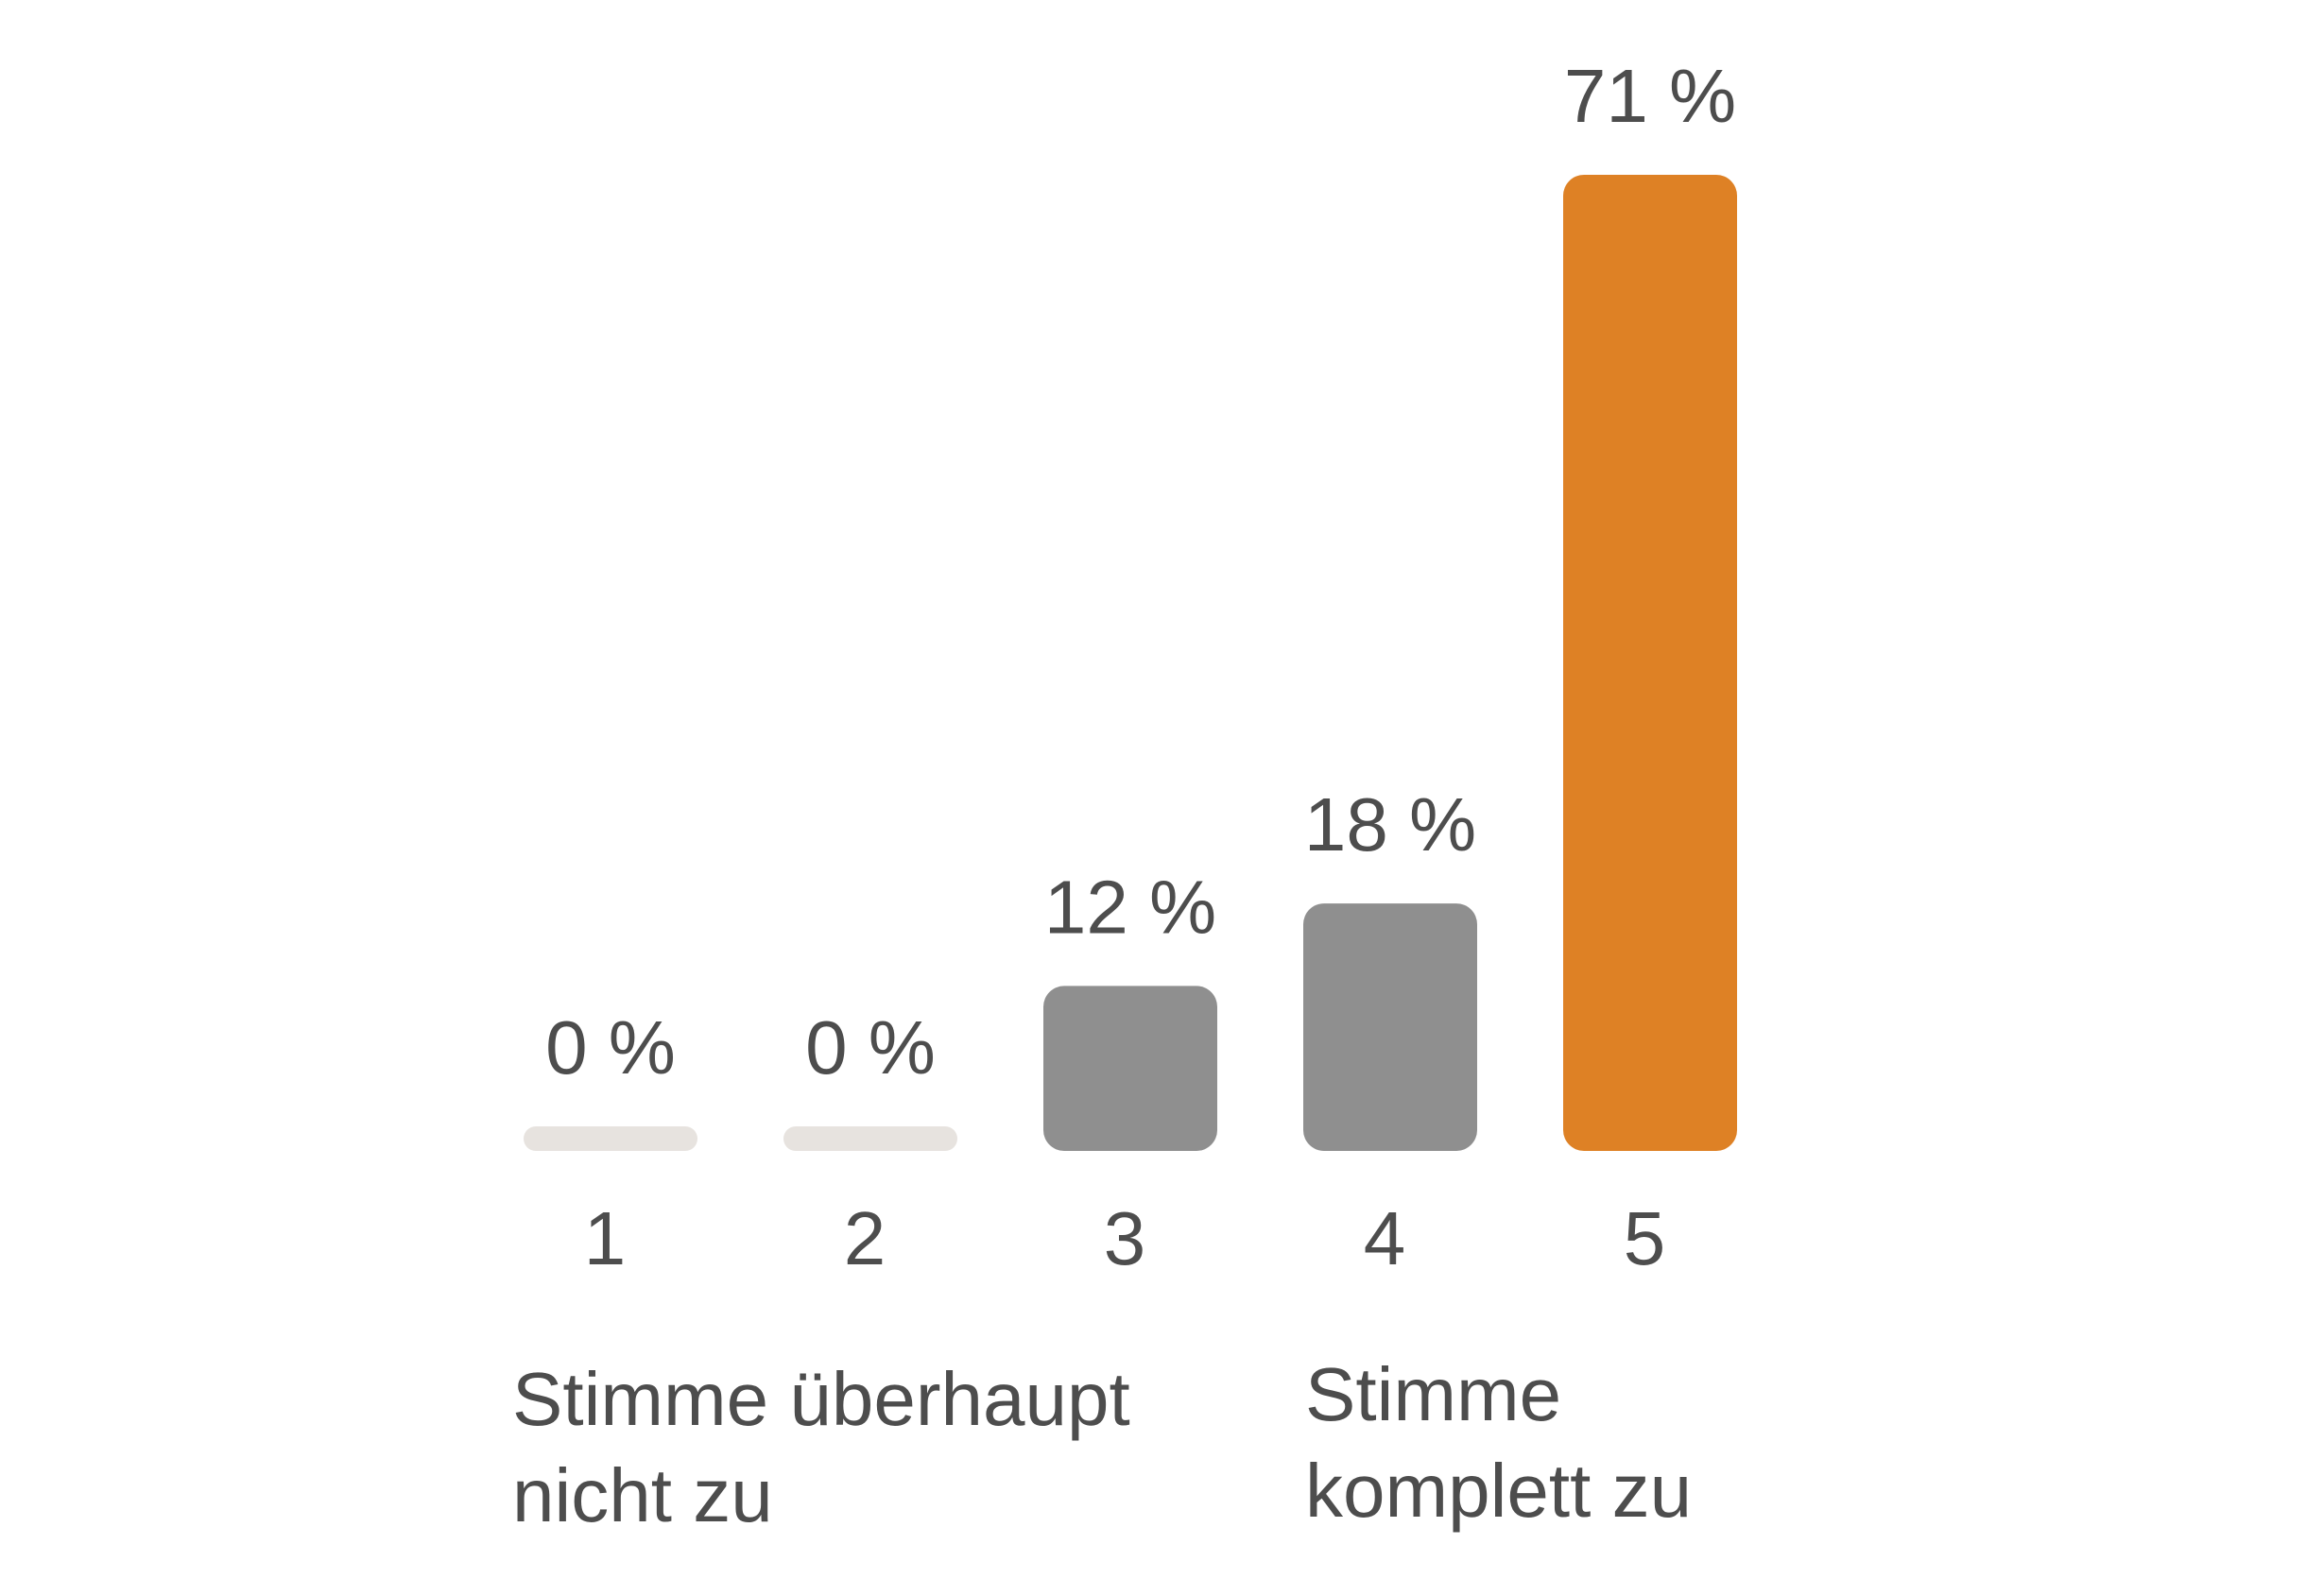  Describe the element at coordinates (831, 1447) in the screenshot. I see `scale-label-left: Stimme überhaupt nicht zu` at that location.